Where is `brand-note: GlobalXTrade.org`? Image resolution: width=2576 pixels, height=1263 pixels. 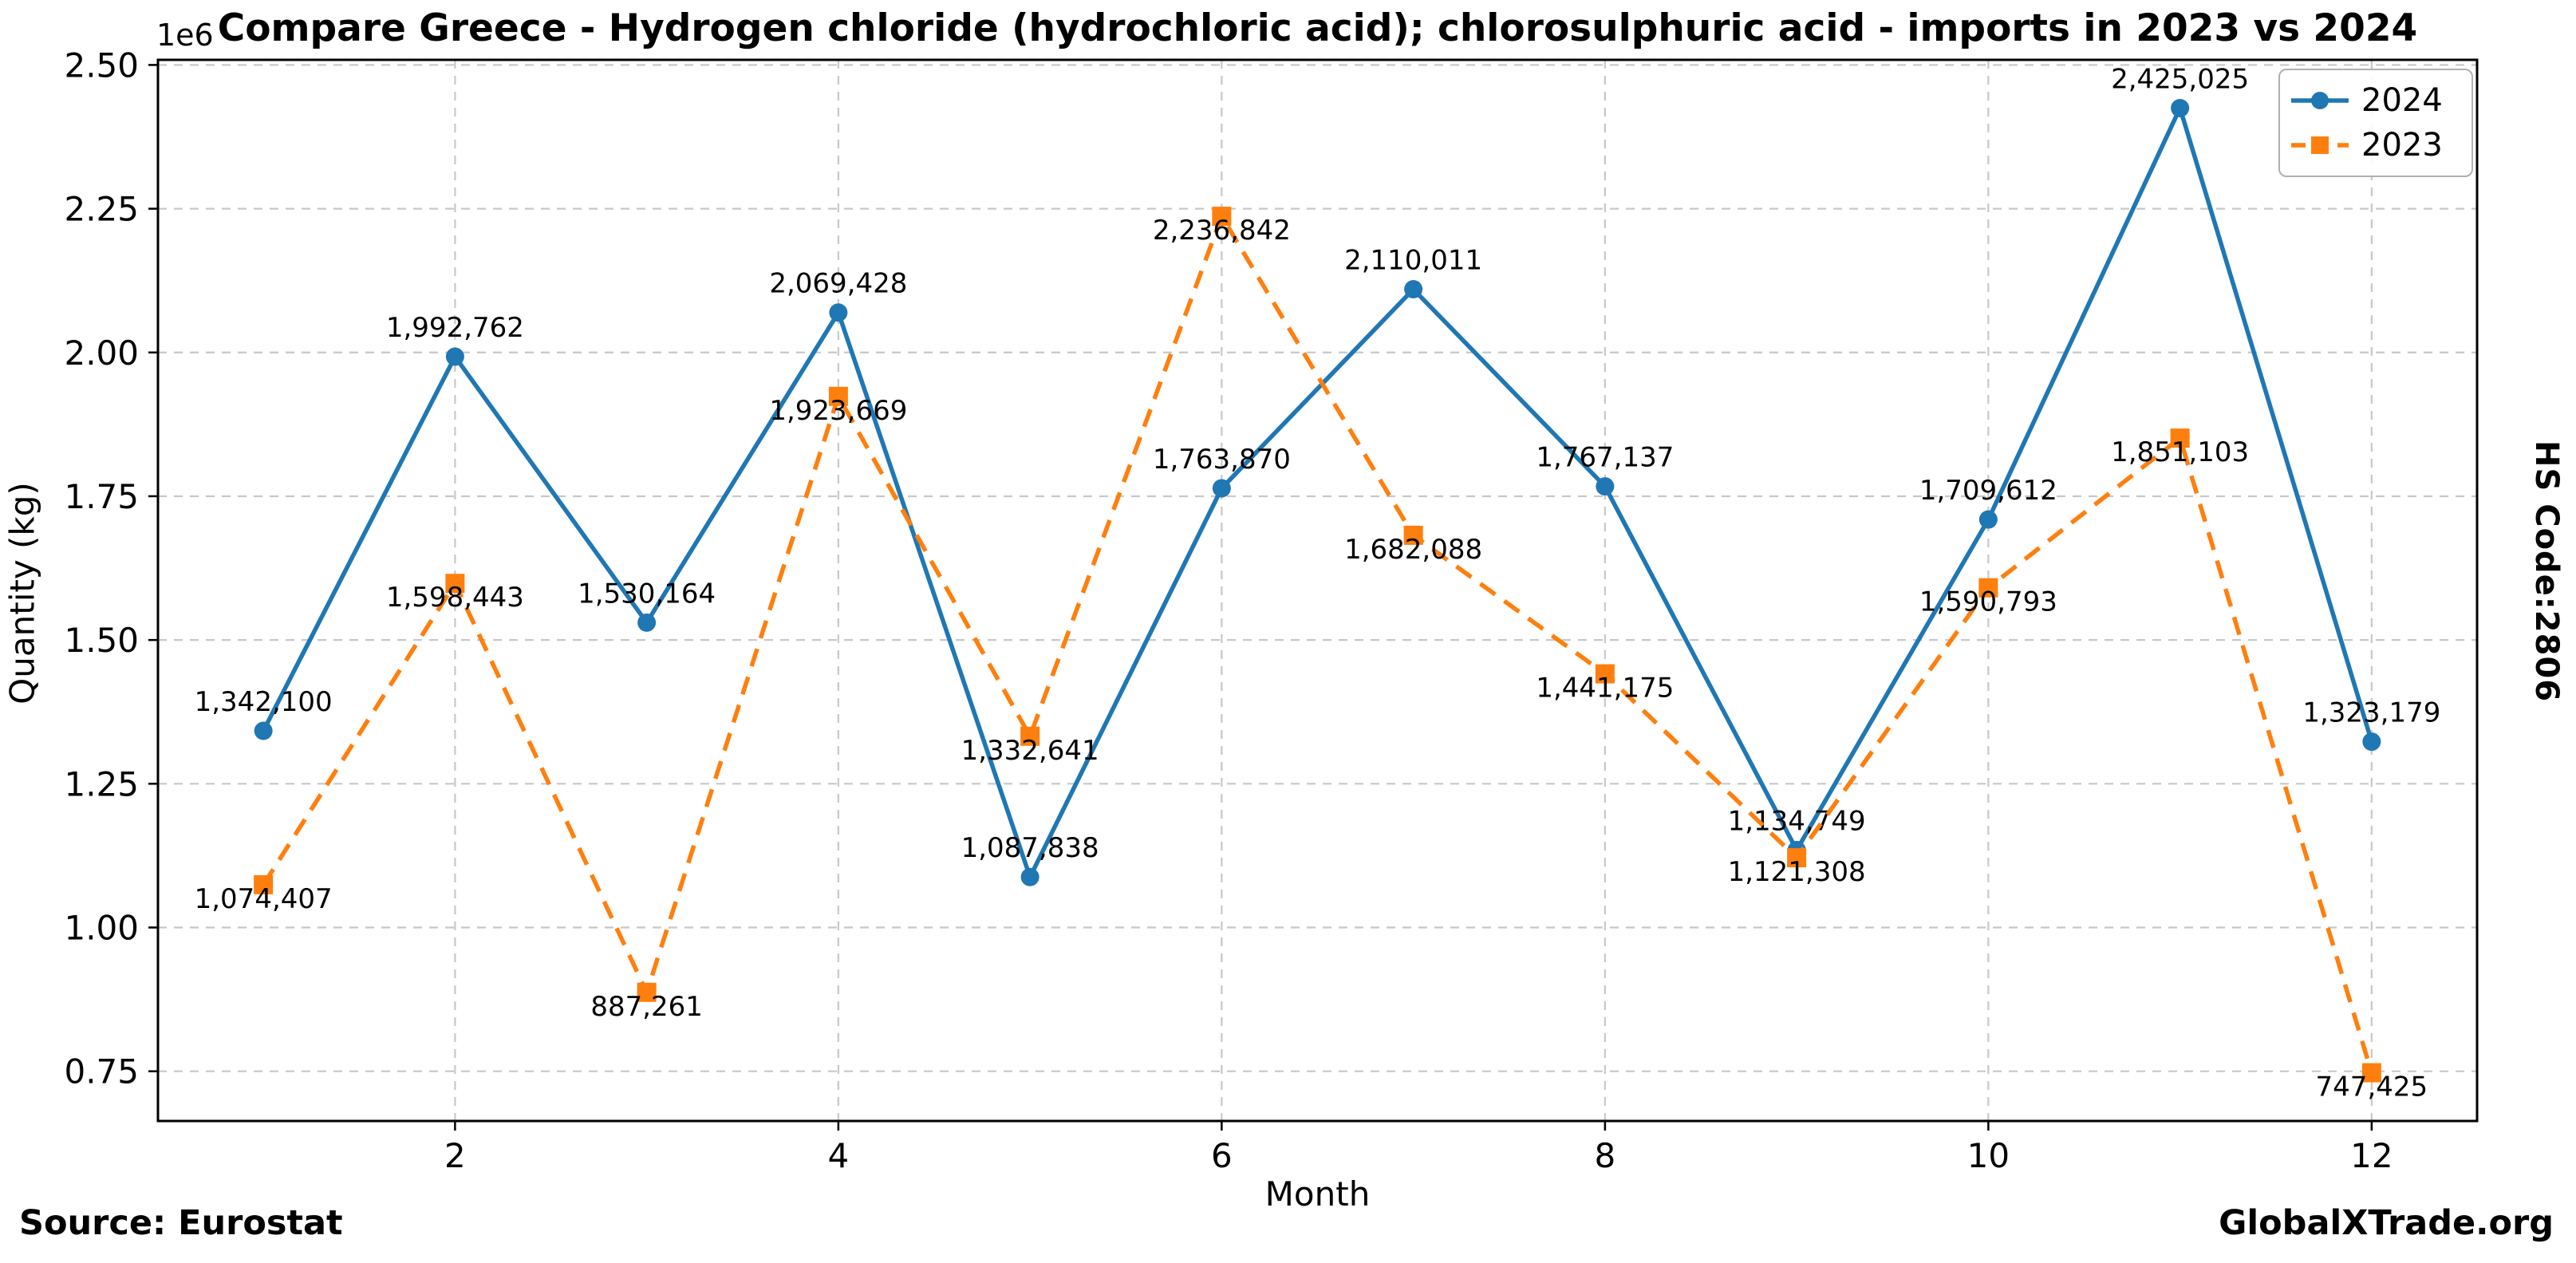 brand-note: GlobalXTrade.org is located at coordinates (2387, 1223).